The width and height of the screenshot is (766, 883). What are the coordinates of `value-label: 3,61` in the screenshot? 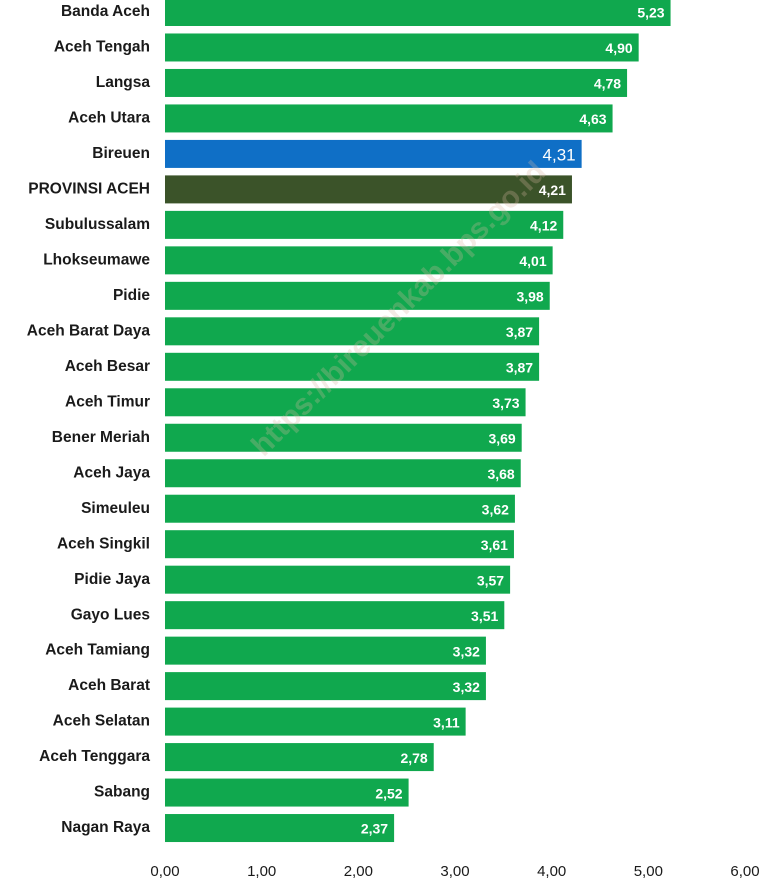 It's located at (494, 545).